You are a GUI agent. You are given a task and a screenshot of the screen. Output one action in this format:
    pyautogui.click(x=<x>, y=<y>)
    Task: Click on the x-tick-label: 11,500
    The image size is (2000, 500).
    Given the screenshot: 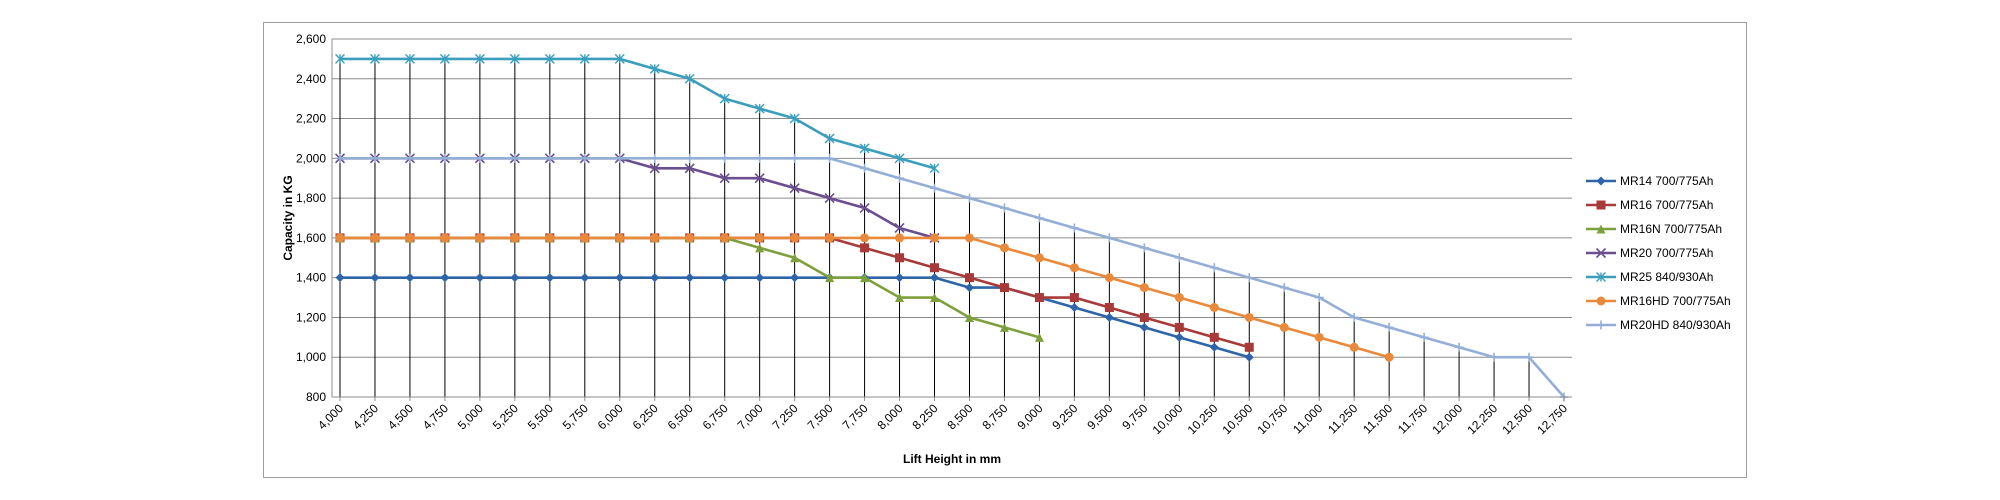 What is the action you would take?
    pyautogui.click(x=1377, y=418)
    